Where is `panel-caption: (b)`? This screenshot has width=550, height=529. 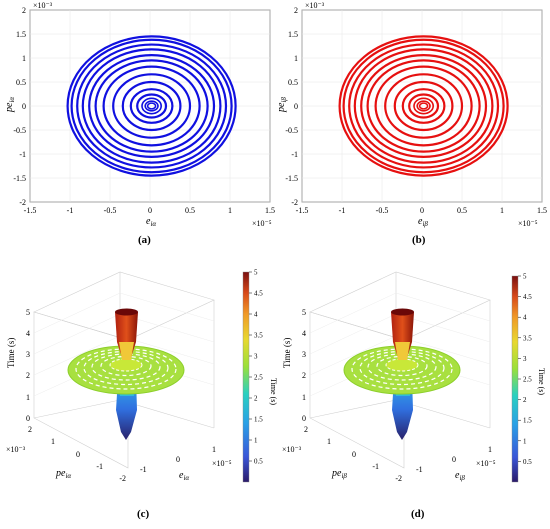 panel-caption: (b) is located at coordinates (419, 240).